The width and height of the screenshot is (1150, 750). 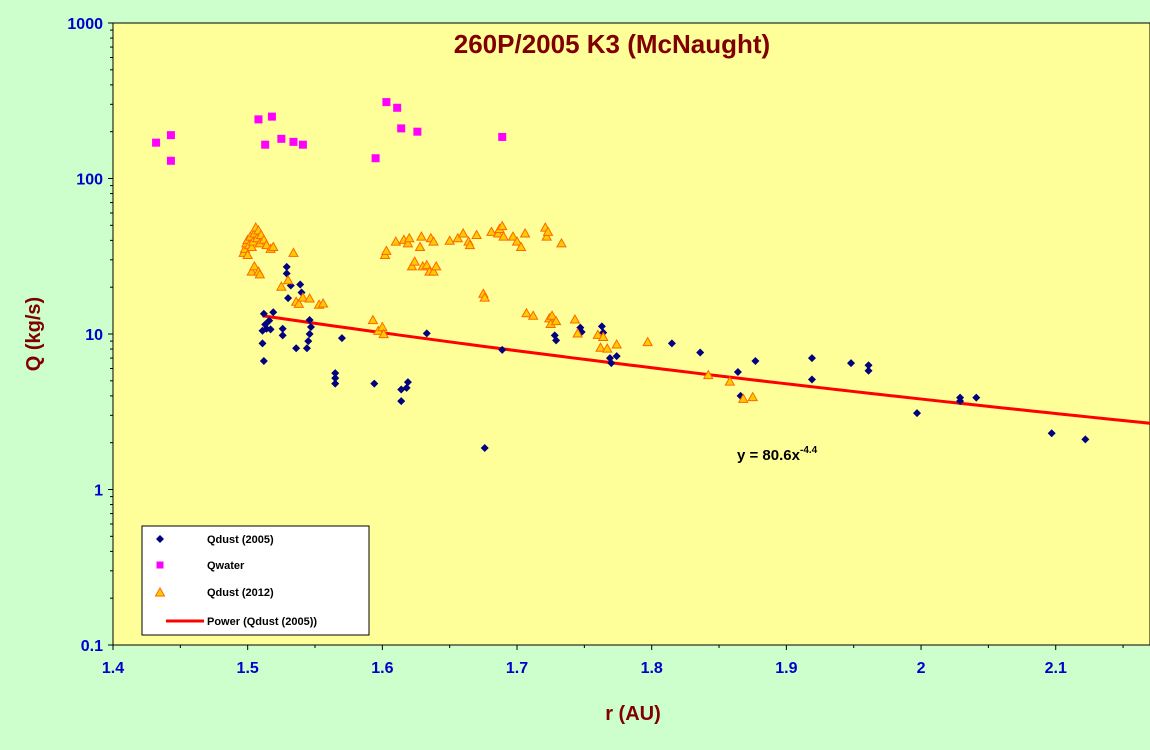 I want to click on series-qdust-2012, so click(x=498, y=311).